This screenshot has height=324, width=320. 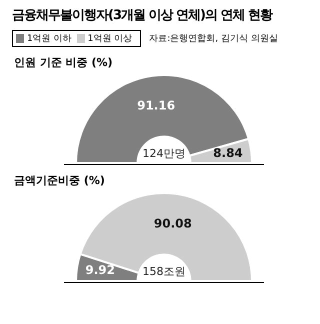 I want to click on chart-title: 금액기준비중 (%), so click(x=60, y=180).